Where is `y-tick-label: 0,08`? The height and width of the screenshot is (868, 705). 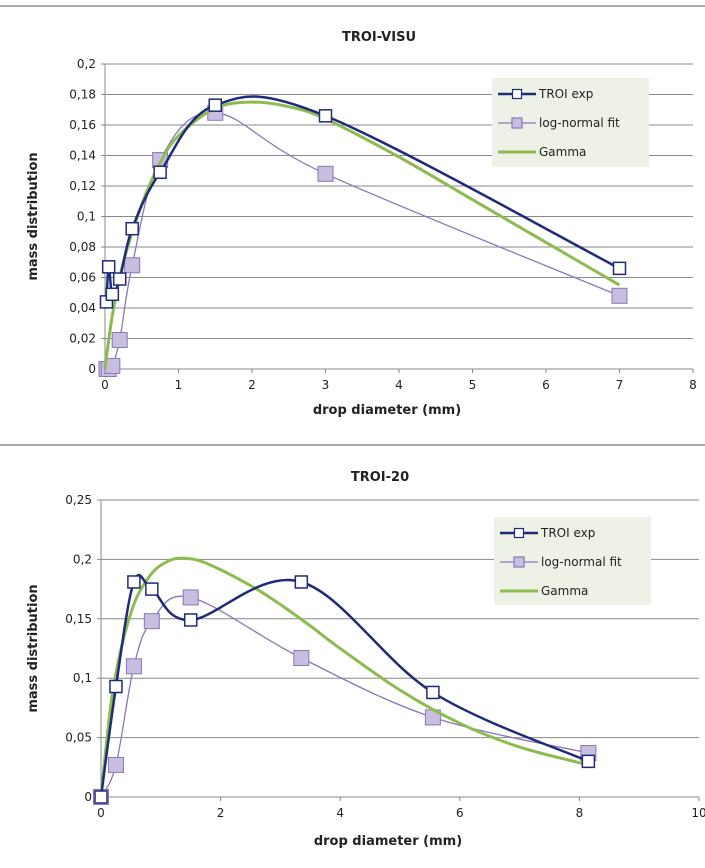
y-tick-label: 0,08 is located at coordinates (82, 247).